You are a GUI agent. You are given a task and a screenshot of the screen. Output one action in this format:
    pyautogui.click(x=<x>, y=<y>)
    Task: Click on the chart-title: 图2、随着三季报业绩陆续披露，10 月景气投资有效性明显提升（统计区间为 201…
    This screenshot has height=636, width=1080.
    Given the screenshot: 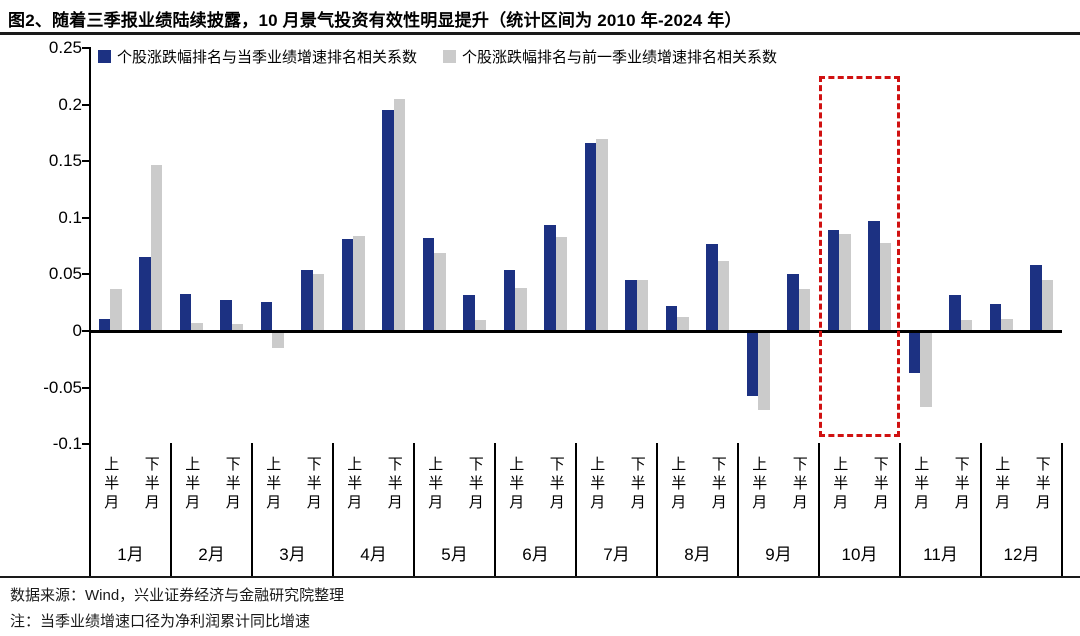 What is the action you would take?
    pyautogui.click(x=375, y=20)
    